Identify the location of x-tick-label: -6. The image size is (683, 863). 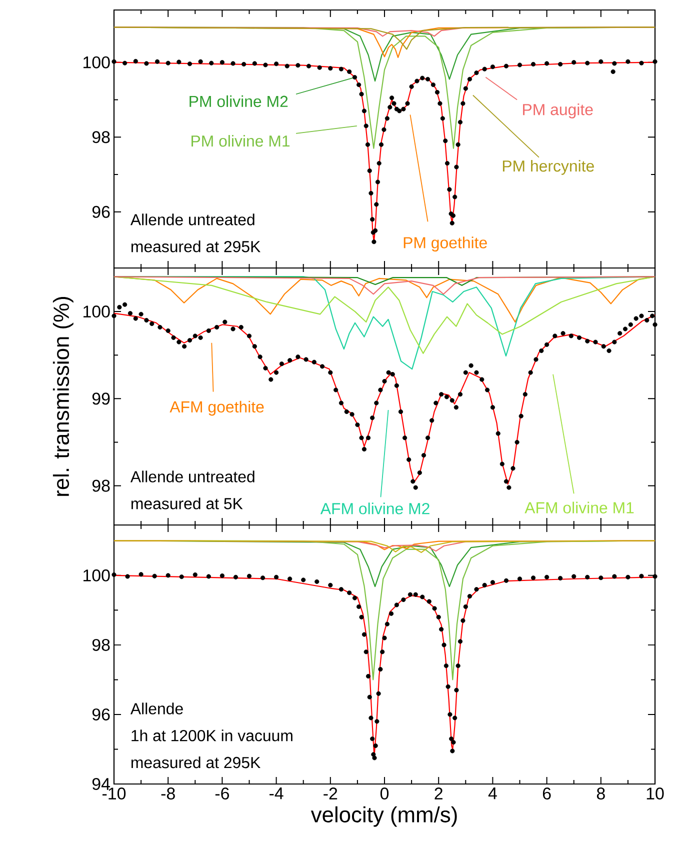
(222, 794).